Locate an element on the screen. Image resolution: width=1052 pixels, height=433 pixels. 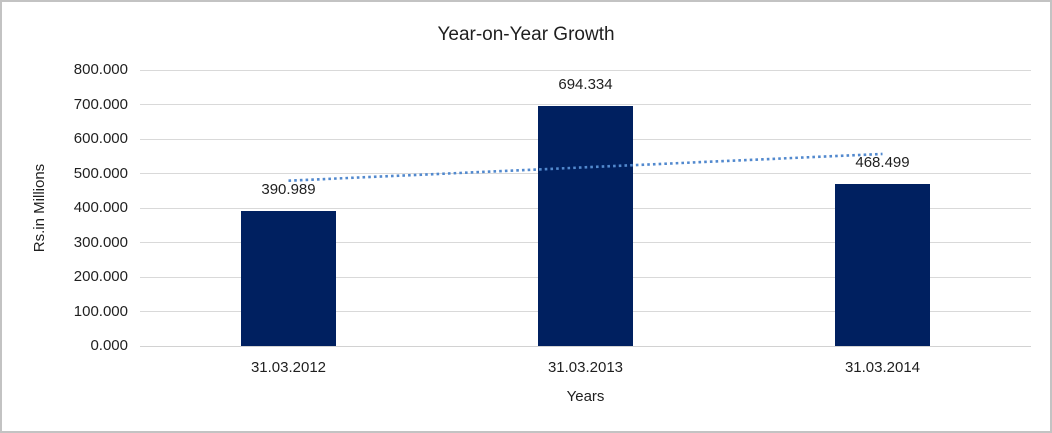
bar-31.03.2013 is located at coordinates (585, 226).